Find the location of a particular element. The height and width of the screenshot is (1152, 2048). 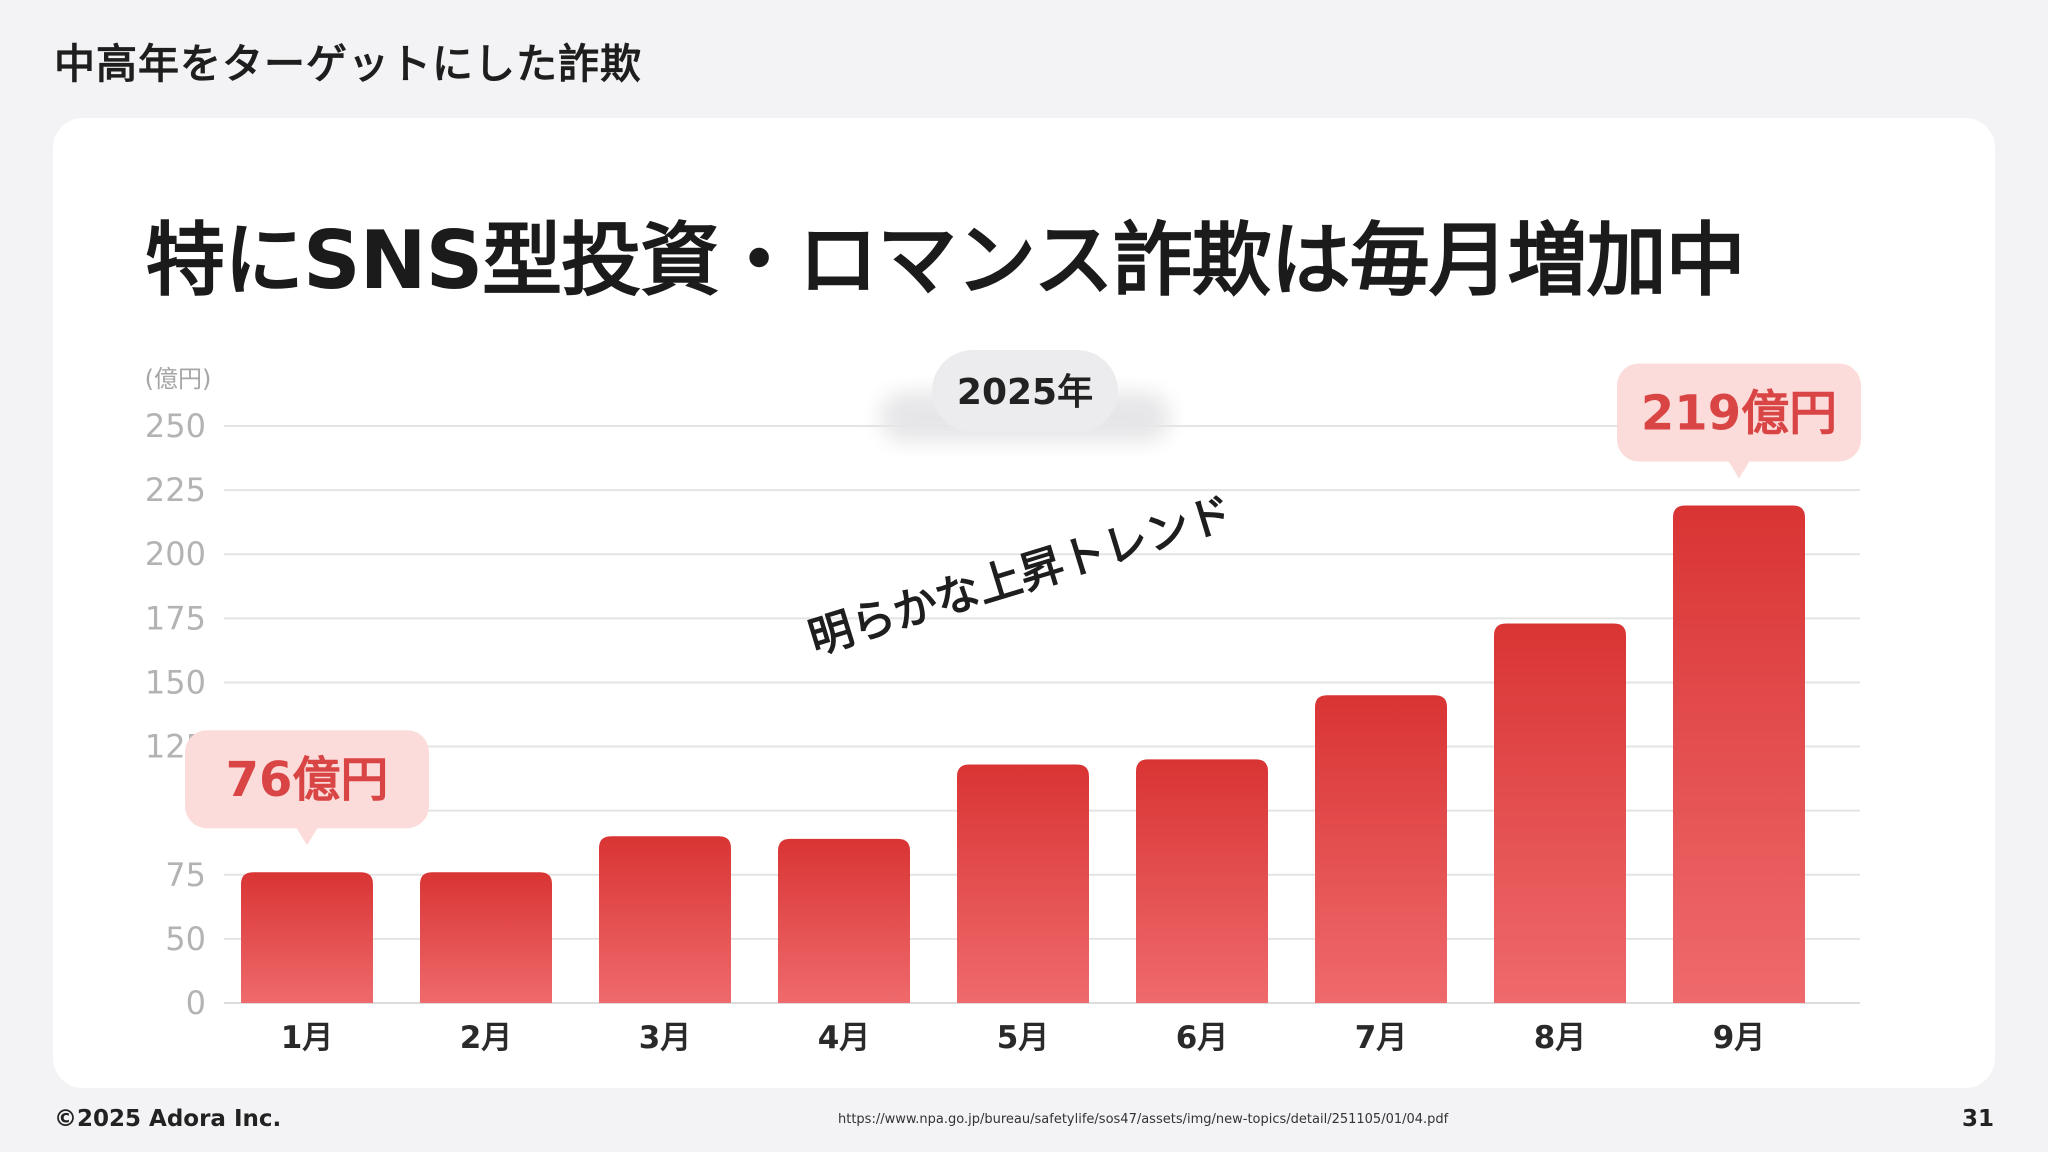

callout-label: 219億円 is located at coordinates (1739, 413).